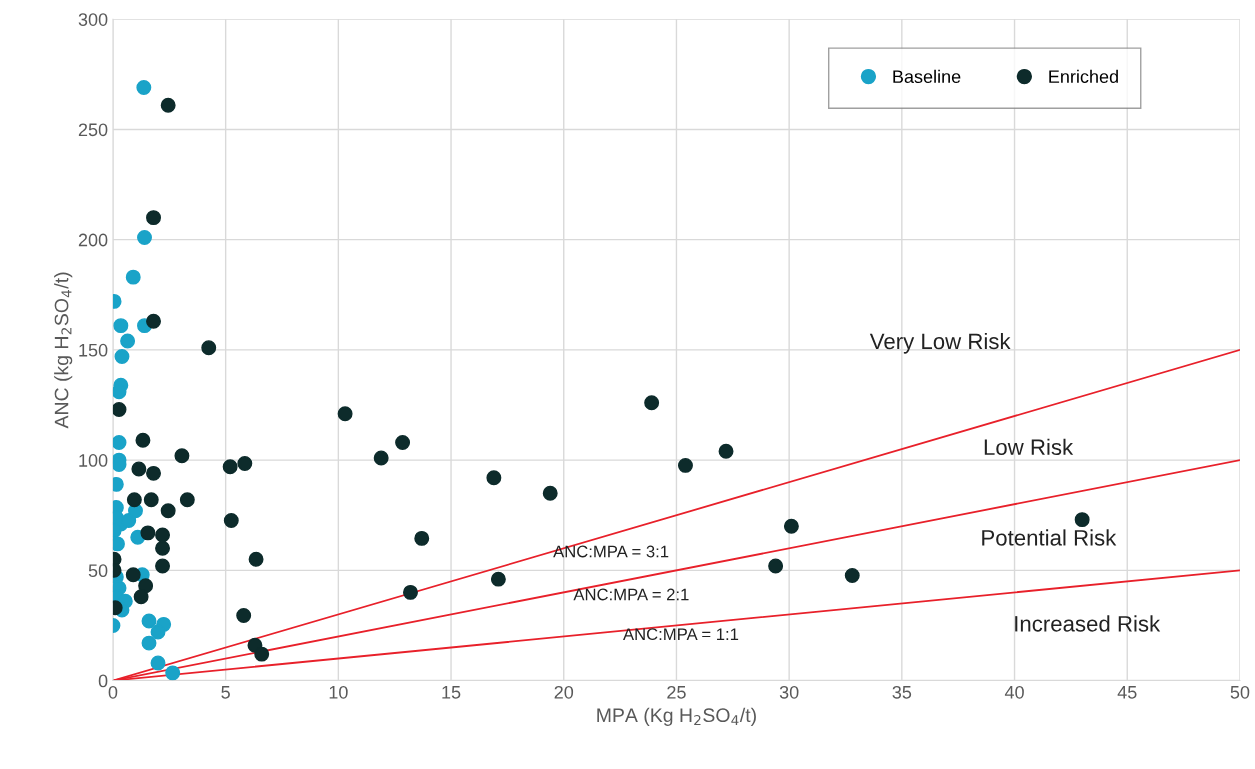 This screenshot has width=1255, height=769. What do you see at coordinates (1014, 692) in the screenshot?
I see `x-tick-label: 40` at bounding box center [1014, 692].